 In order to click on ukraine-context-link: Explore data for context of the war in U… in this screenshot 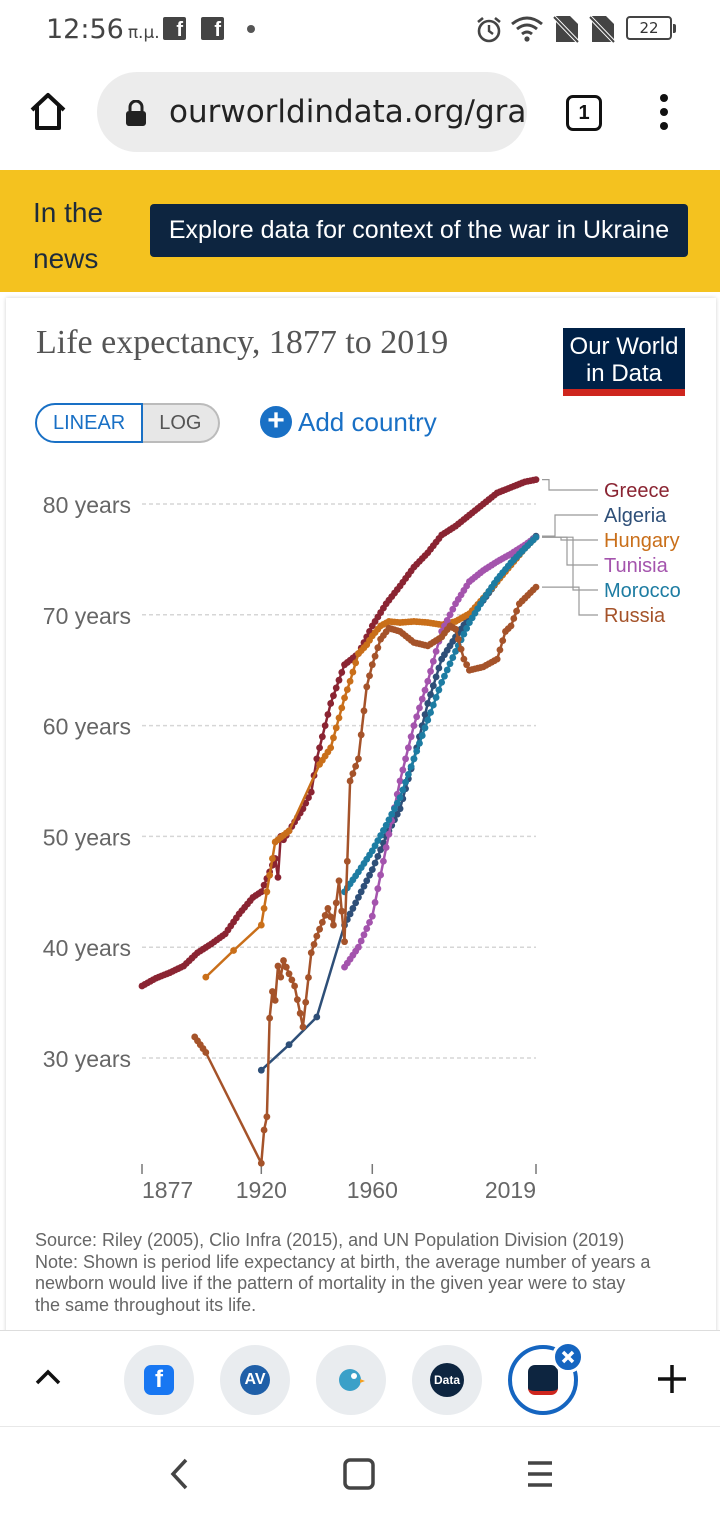, I will do `click(419, 230)`.